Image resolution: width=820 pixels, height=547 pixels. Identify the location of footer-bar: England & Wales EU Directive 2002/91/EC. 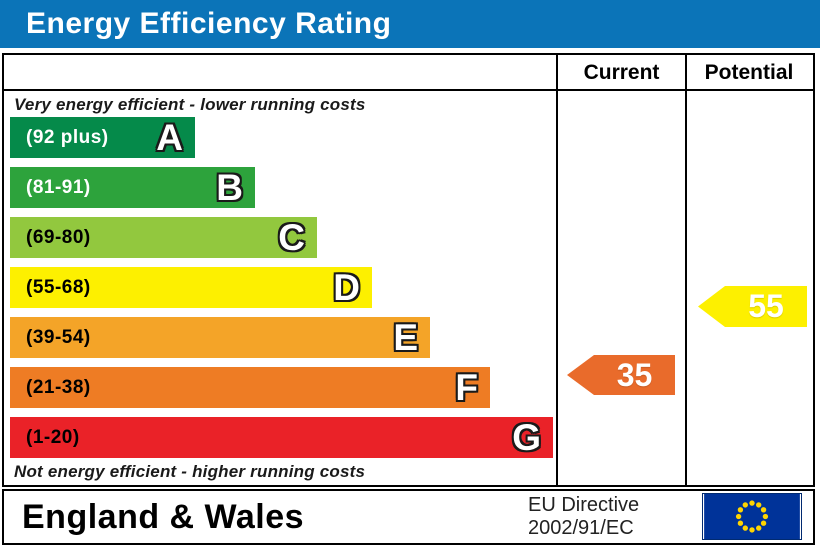
(408, 517).